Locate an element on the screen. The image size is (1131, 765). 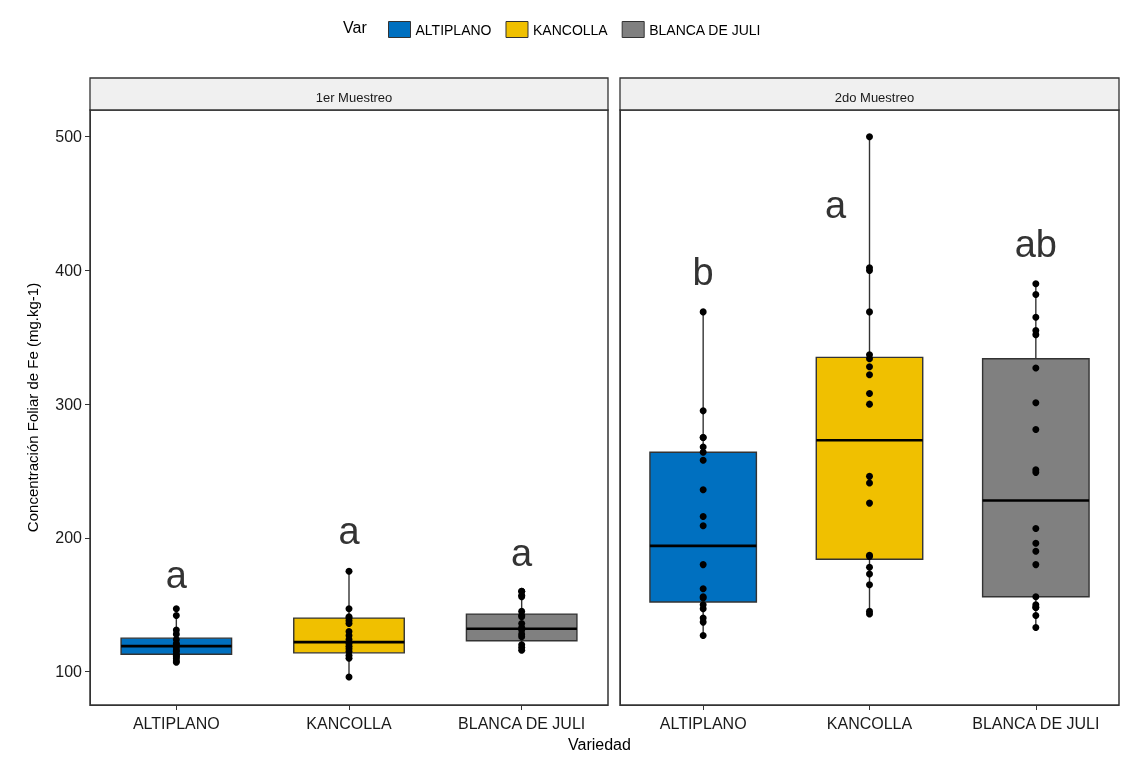
legend-label: KANCOLLA is located at coordinates (570, 29).